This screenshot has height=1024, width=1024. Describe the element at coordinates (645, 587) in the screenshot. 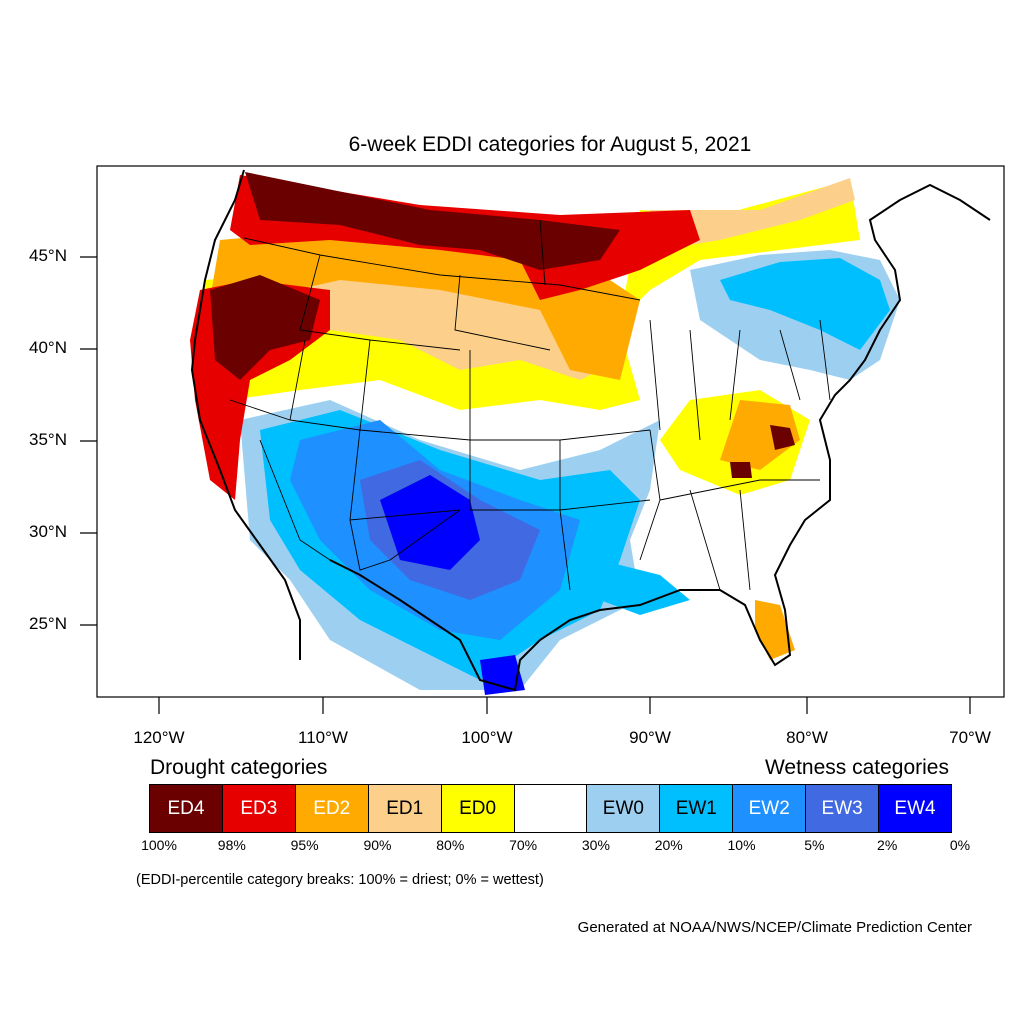

I see `wet-gulf-coast` at that location.